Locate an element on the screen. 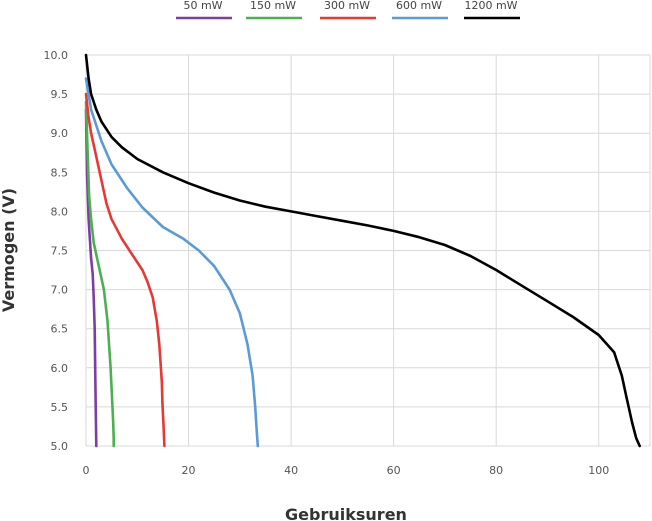  y-tick-label: 5.5 is located at coordinates (60, 407).